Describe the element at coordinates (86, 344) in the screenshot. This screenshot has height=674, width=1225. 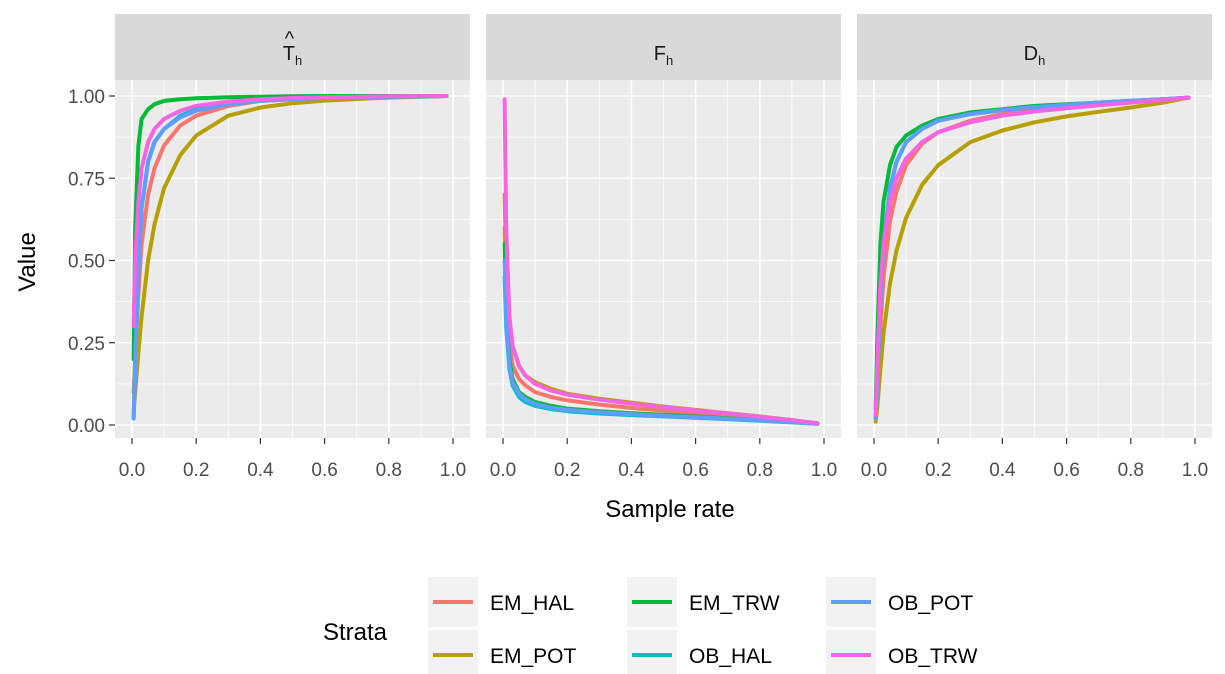
I see `y-tick-label: 0.25` at that location.